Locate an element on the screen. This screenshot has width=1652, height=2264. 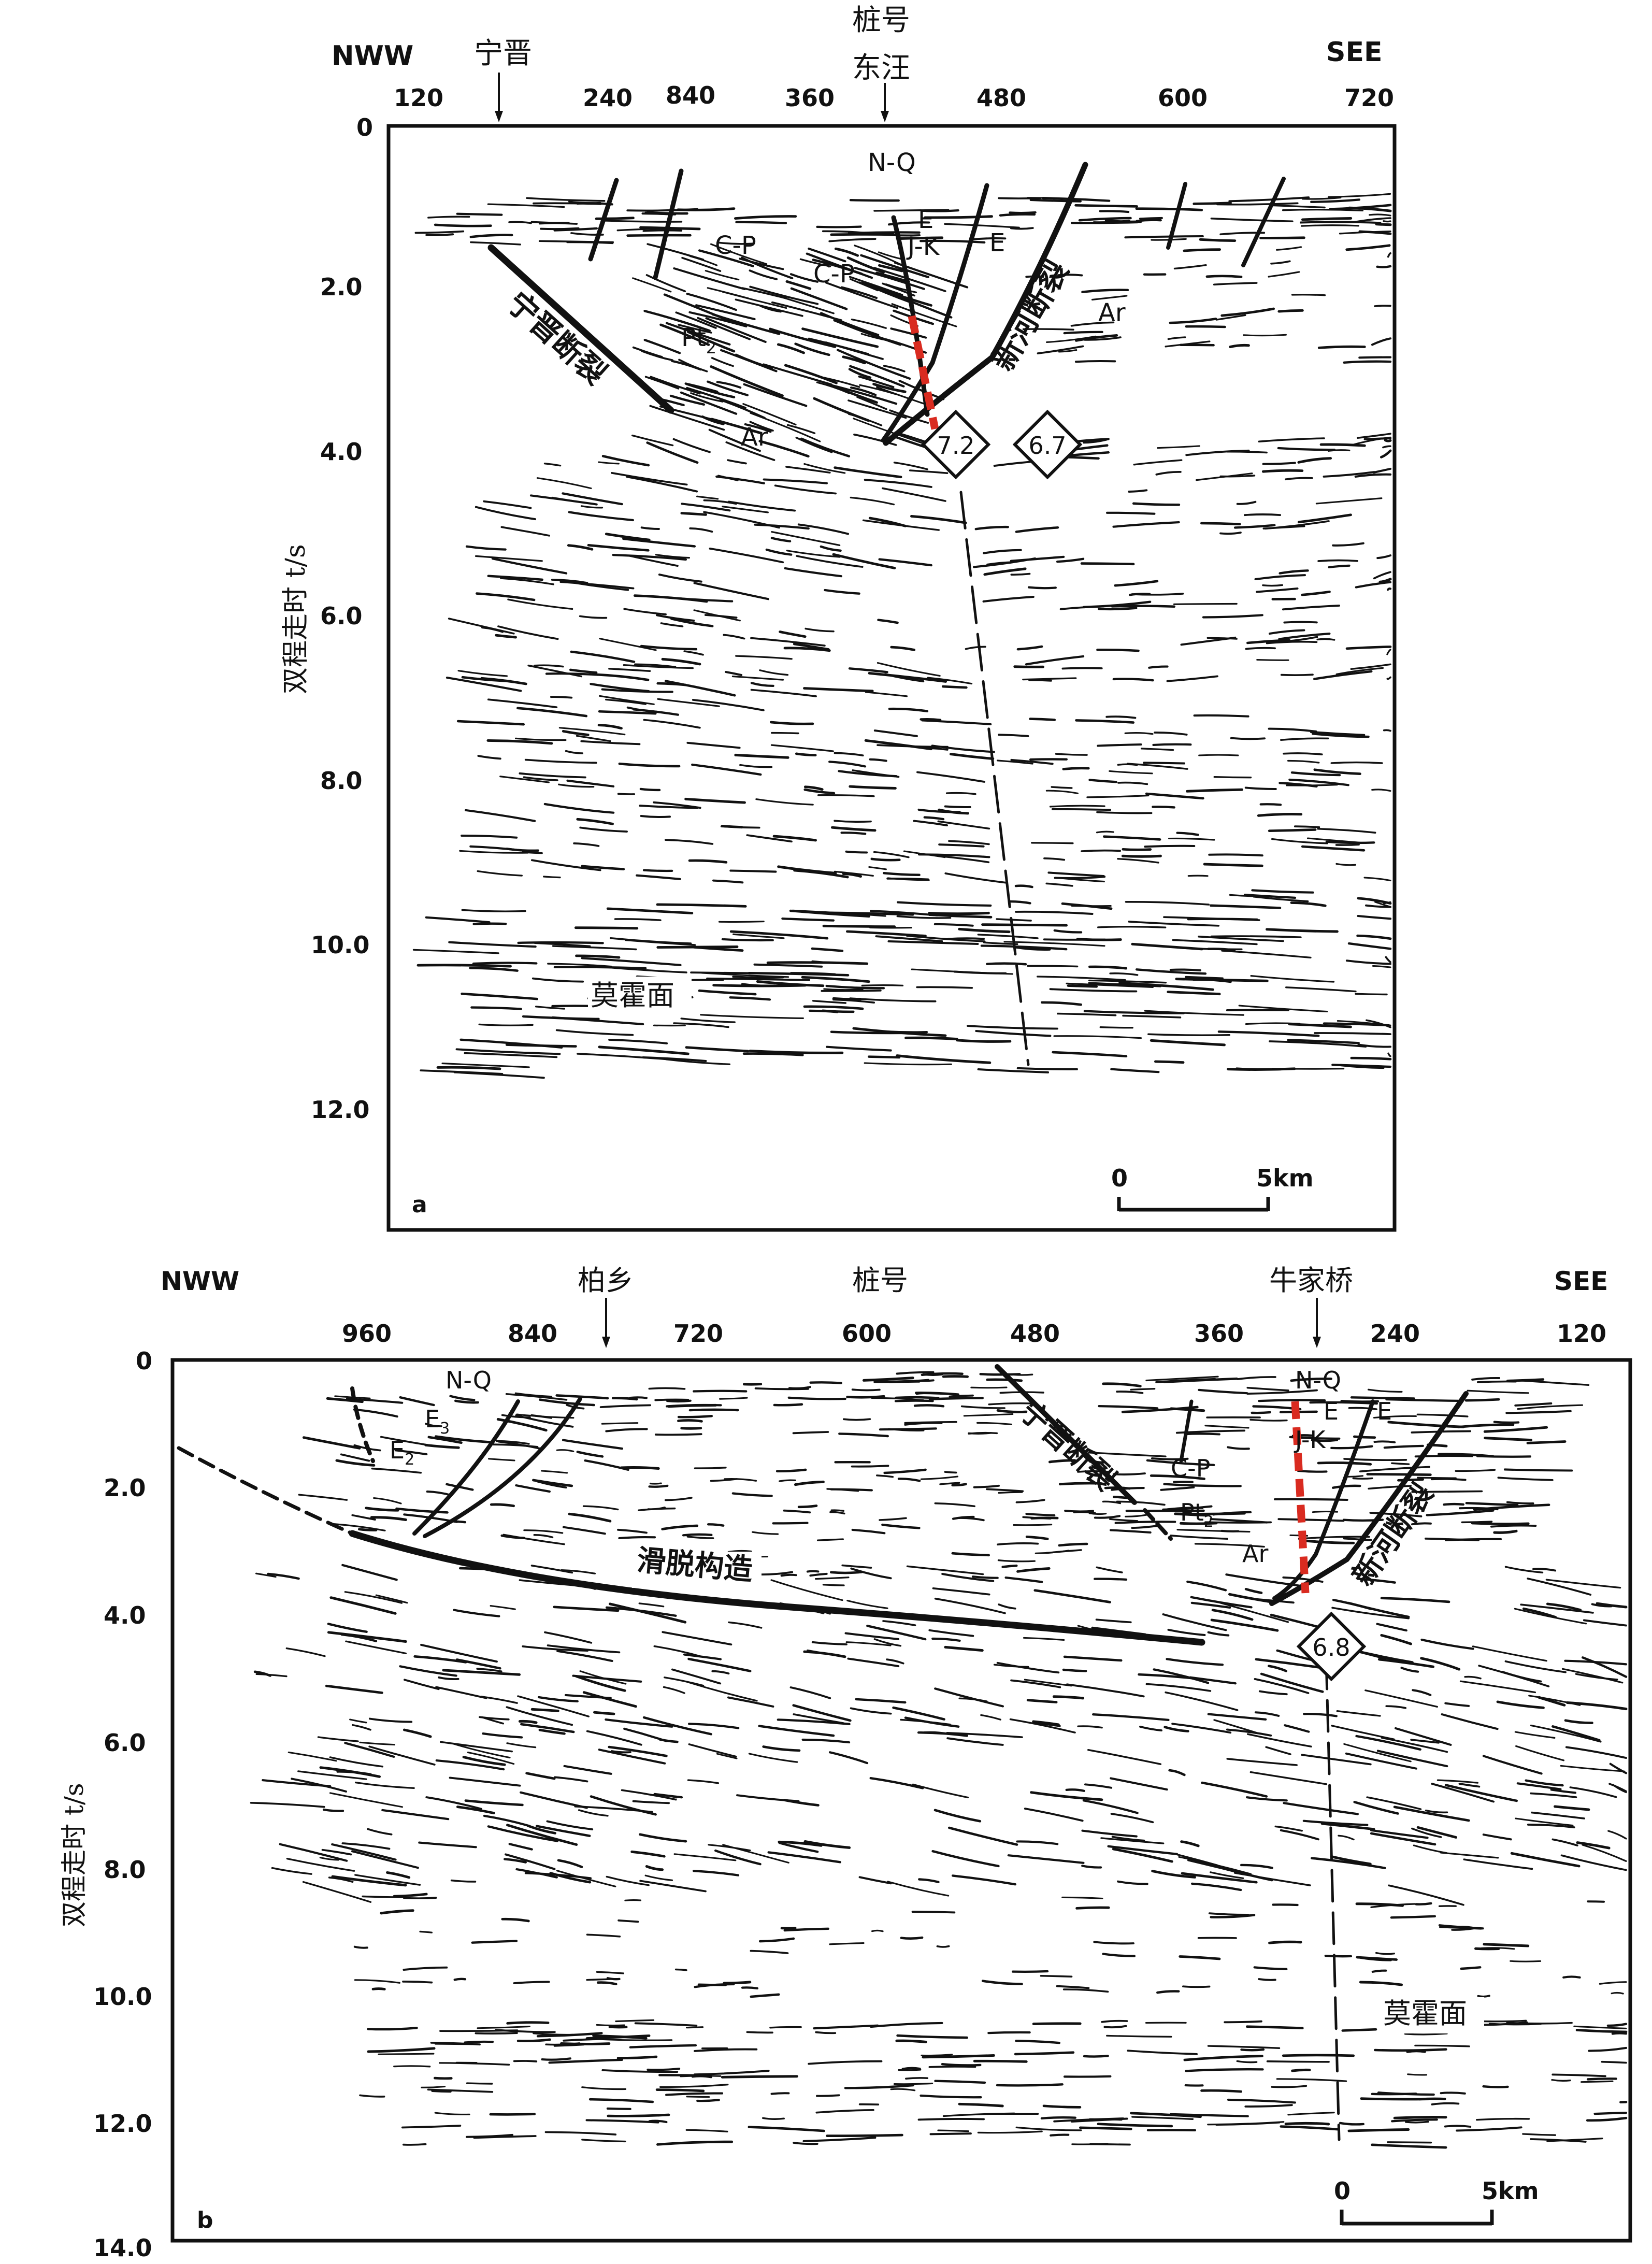
panel-b-label-pt2: Pt2 is located at coordinates (1197, 1514).